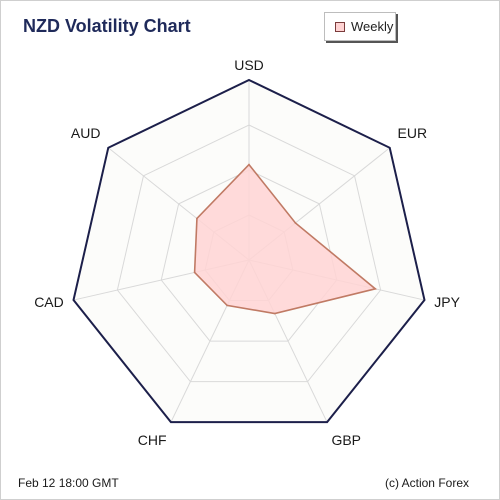 Image resolution: width=500 pixels, height=500 pixels. Describe the element at coordinates (295, 223) in the screenshot. I see `data-point-eur` at that location.